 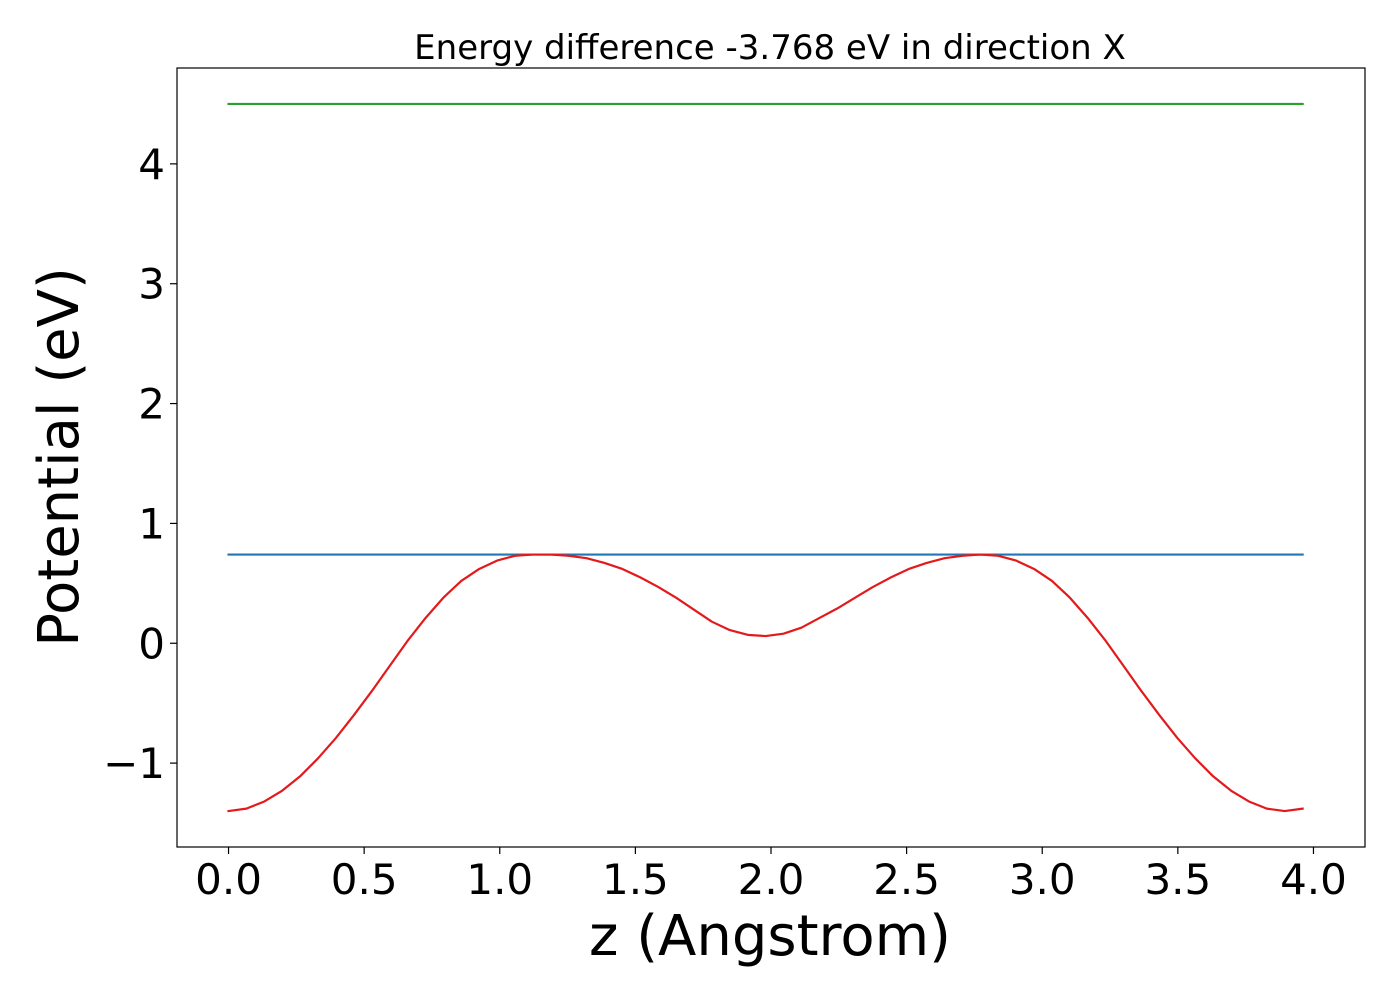 What do you see at coordinates (635, 879) in the screenshot?
I see `x-tick-label: 1.5` at bounding box center [635, 879].